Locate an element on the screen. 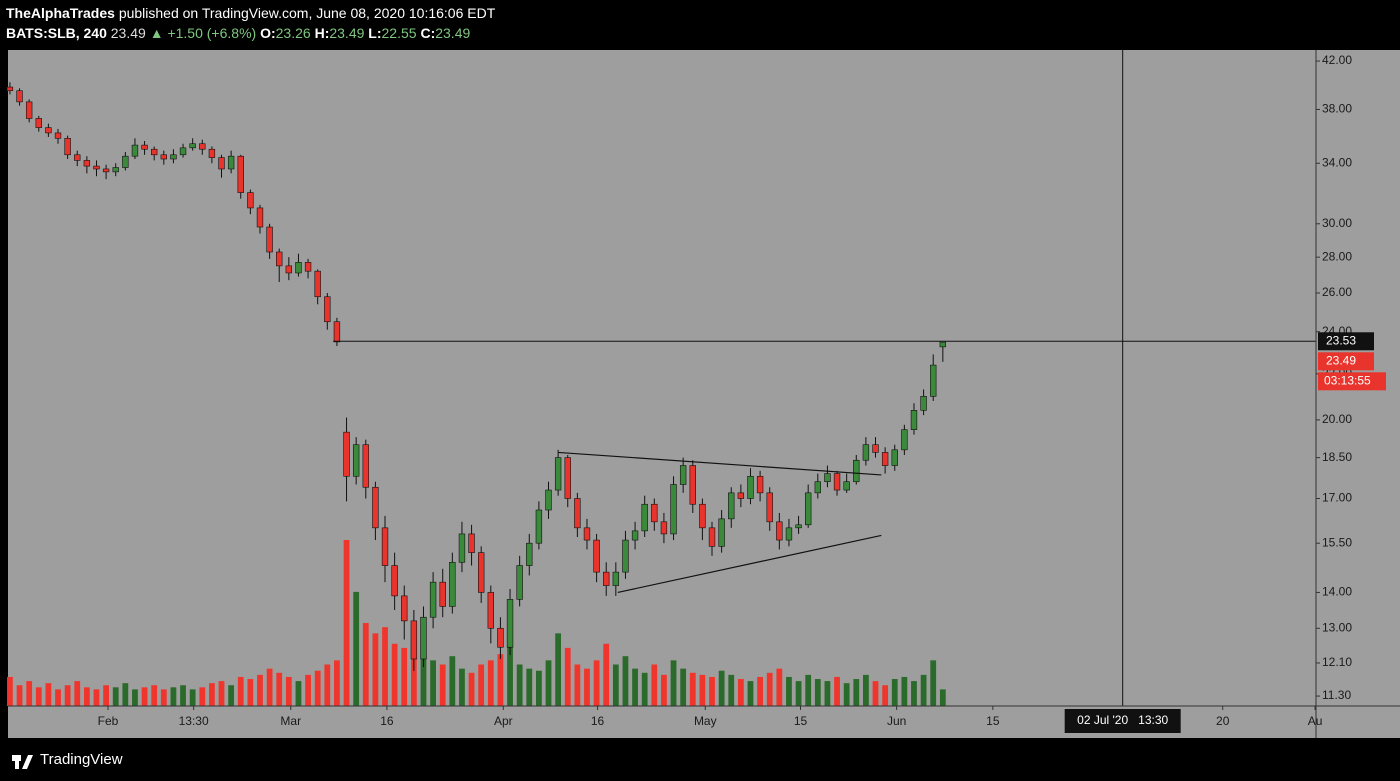 The height and width of the screenshot is (781, 1400). x-tick-label: 16 is located at coordinates (598, 721).